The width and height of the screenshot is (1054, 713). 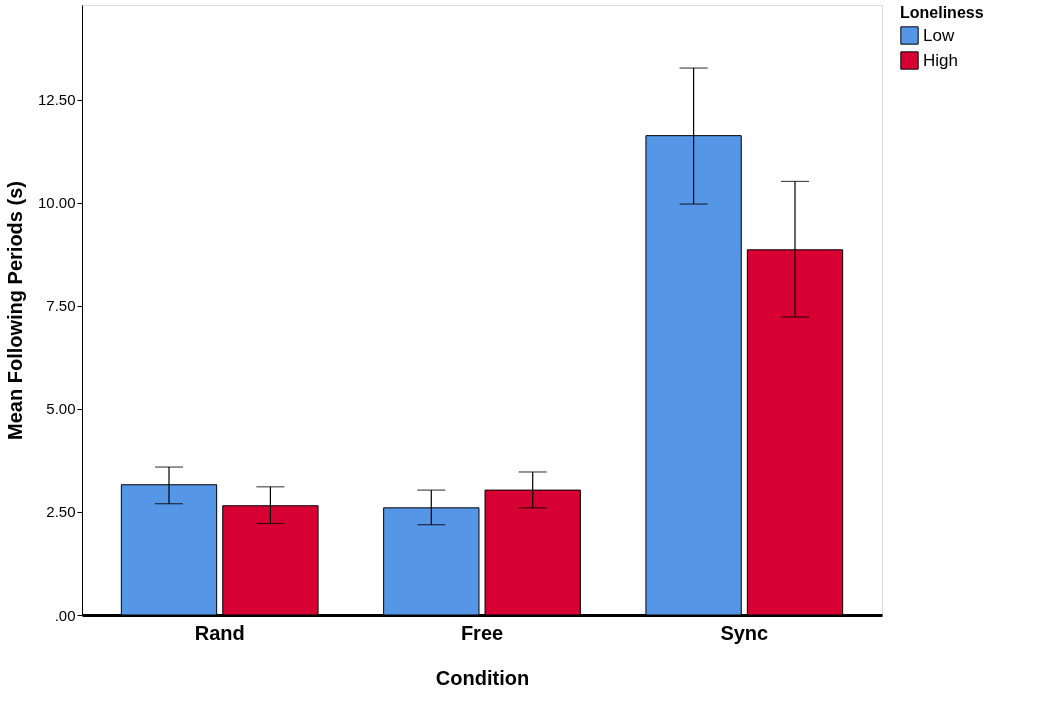 I want to click on legend-label: High, so click(x=940, y=60).